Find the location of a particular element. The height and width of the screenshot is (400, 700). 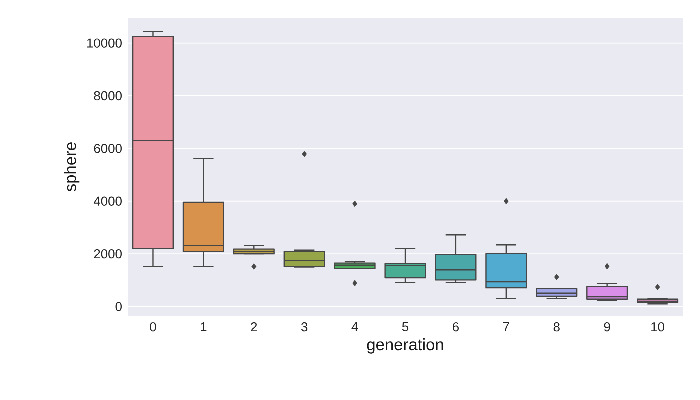

y-tick-label: 8000 is located at coordinates (108, 96).